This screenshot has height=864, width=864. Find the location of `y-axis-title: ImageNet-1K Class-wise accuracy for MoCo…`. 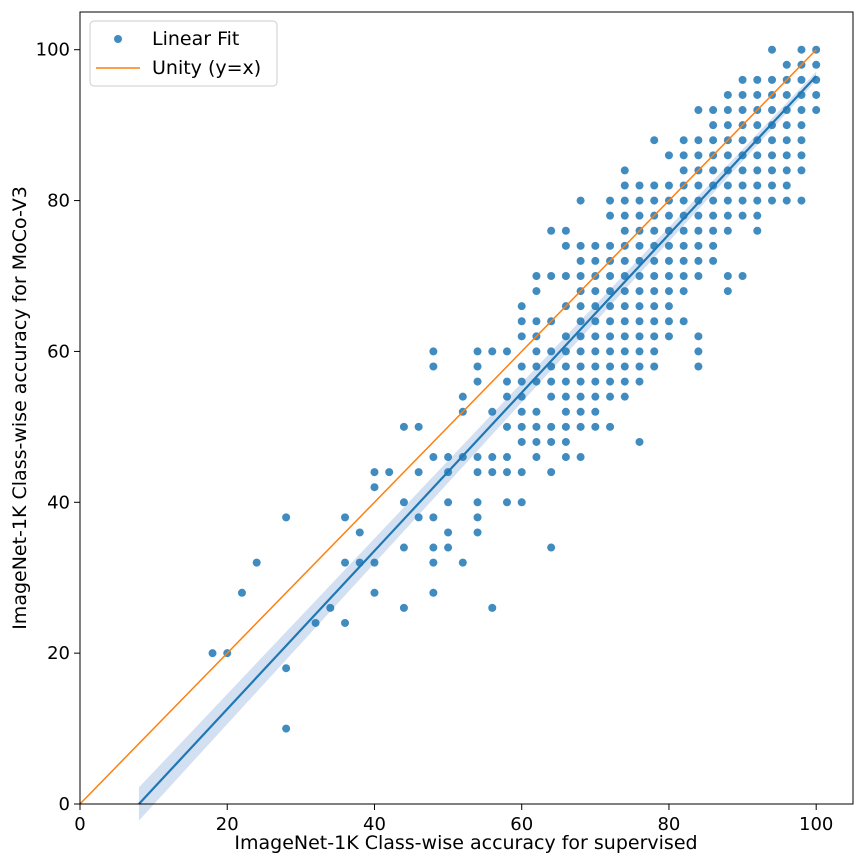

y-axis-title: ImageNet-1K Class-wise accuracy for MoCo… is located at coordinates (20, 408).